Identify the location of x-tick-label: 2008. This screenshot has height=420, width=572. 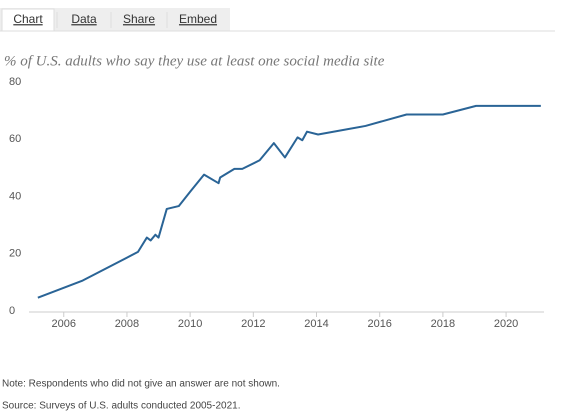
(127, 324).